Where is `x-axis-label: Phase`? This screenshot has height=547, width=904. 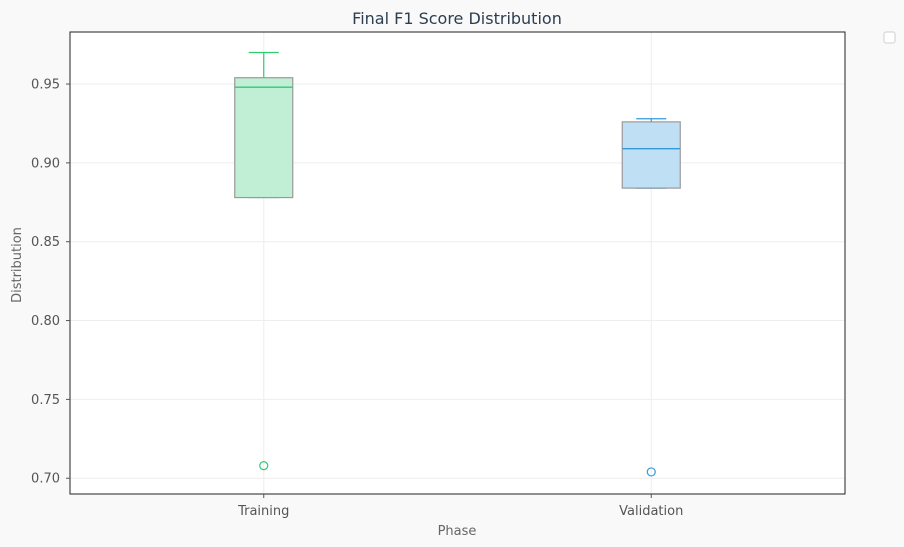
x-axis-label: Phase is located at coordinates (457, 531).